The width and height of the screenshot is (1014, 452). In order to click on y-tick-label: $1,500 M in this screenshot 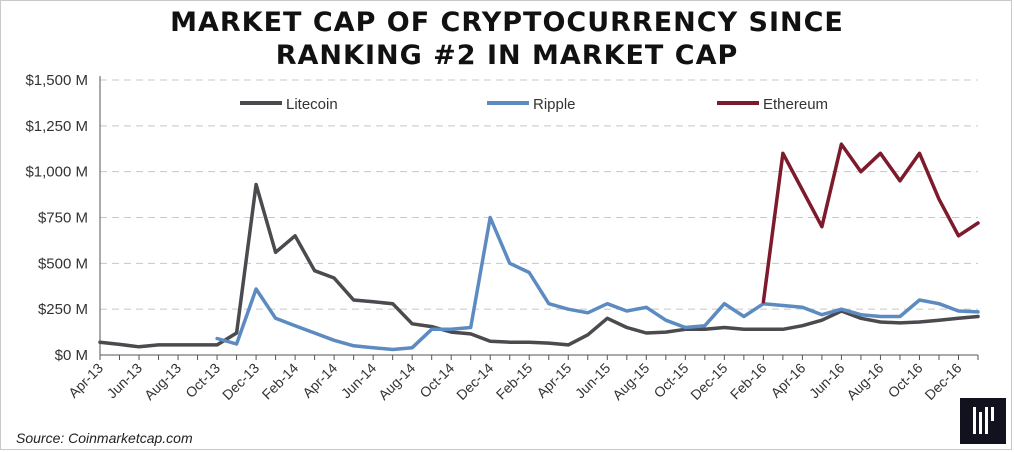, I will do `click(56, 80)`.